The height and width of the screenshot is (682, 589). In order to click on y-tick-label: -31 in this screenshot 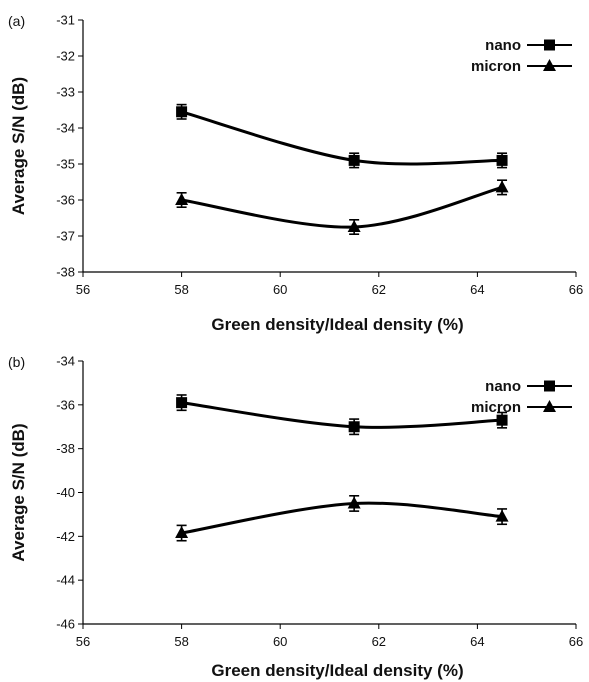, I will do `click(65, 20)`.